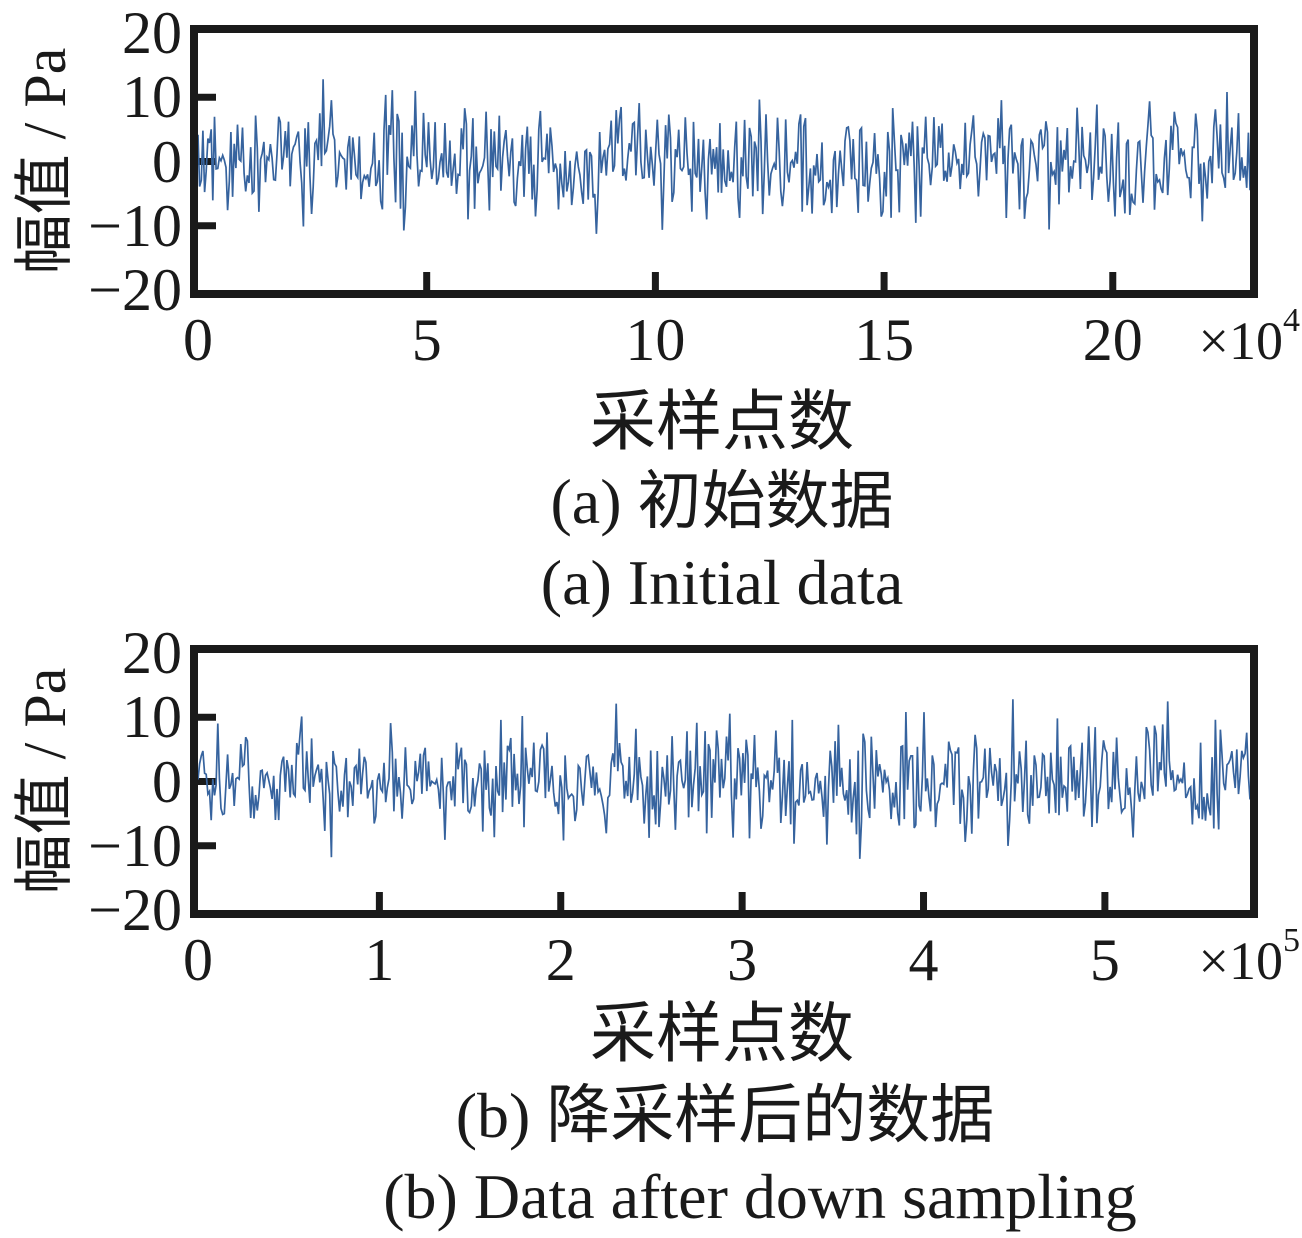 The image size is (1302, 1238). I want to click on x-tick-label: 20, so click(1112, 340).